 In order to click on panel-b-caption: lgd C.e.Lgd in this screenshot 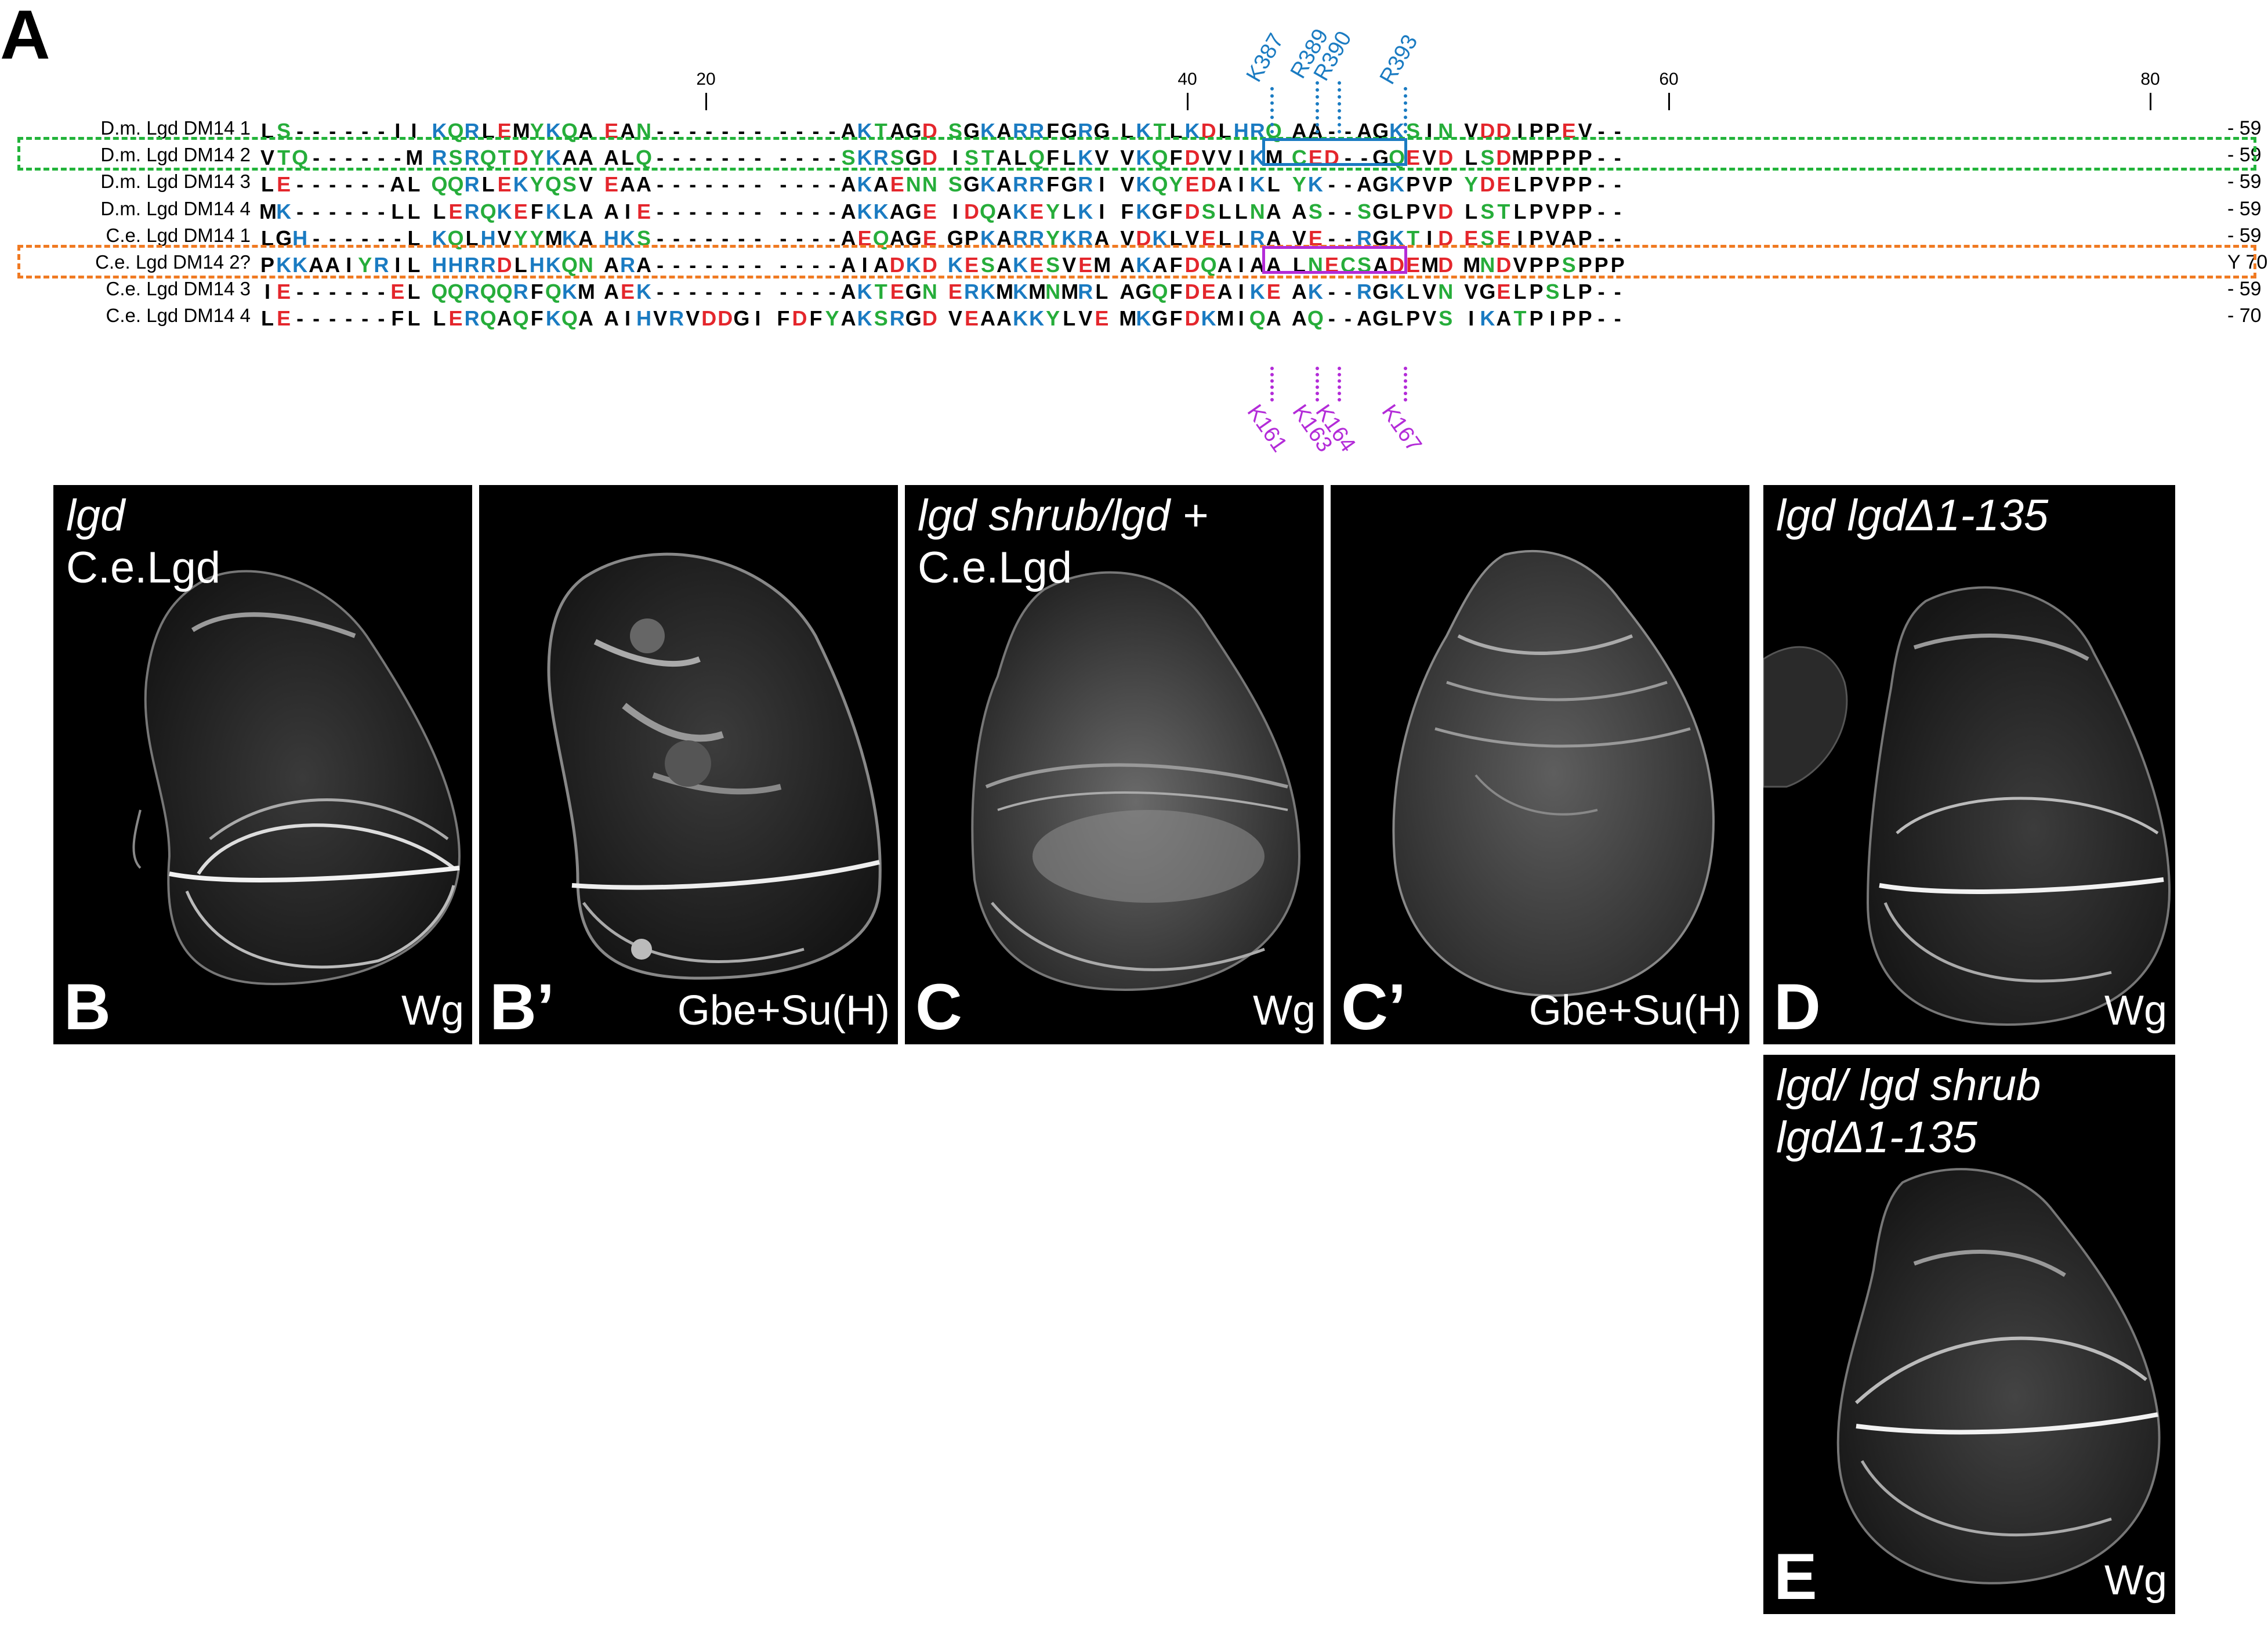, I will do `click(143, 542)`.